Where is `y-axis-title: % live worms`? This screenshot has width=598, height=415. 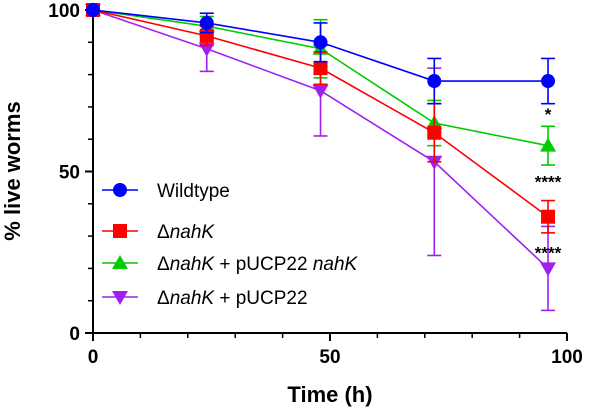 y-axis-title: % live worms is located at coordinates (12, 170).